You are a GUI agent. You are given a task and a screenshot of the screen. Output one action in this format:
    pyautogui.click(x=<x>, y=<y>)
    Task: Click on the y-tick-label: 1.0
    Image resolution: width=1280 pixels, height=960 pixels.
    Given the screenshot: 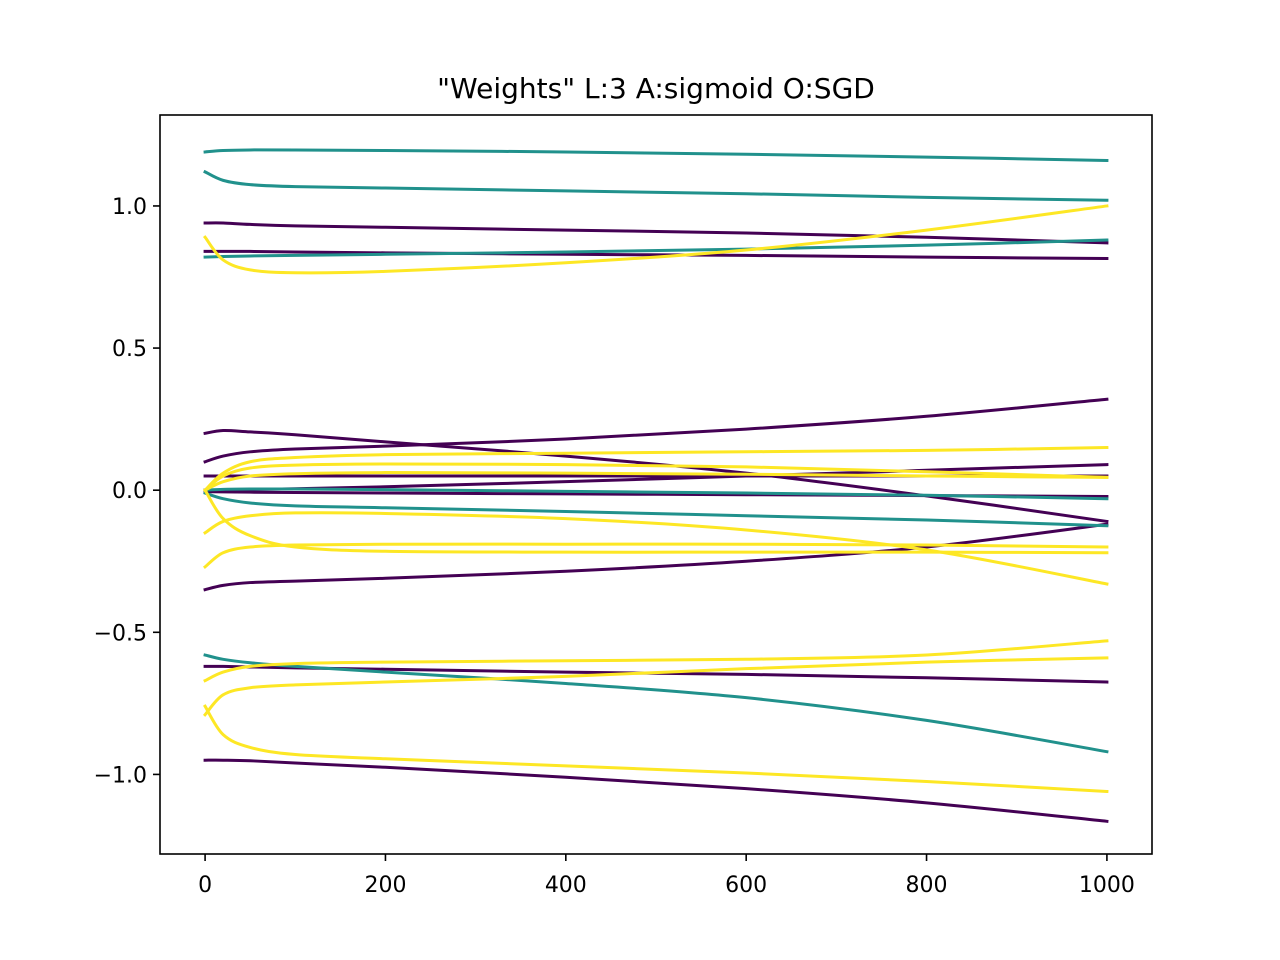 What is the action you would take?
    pyautogui.click(x=129, y=207)
    